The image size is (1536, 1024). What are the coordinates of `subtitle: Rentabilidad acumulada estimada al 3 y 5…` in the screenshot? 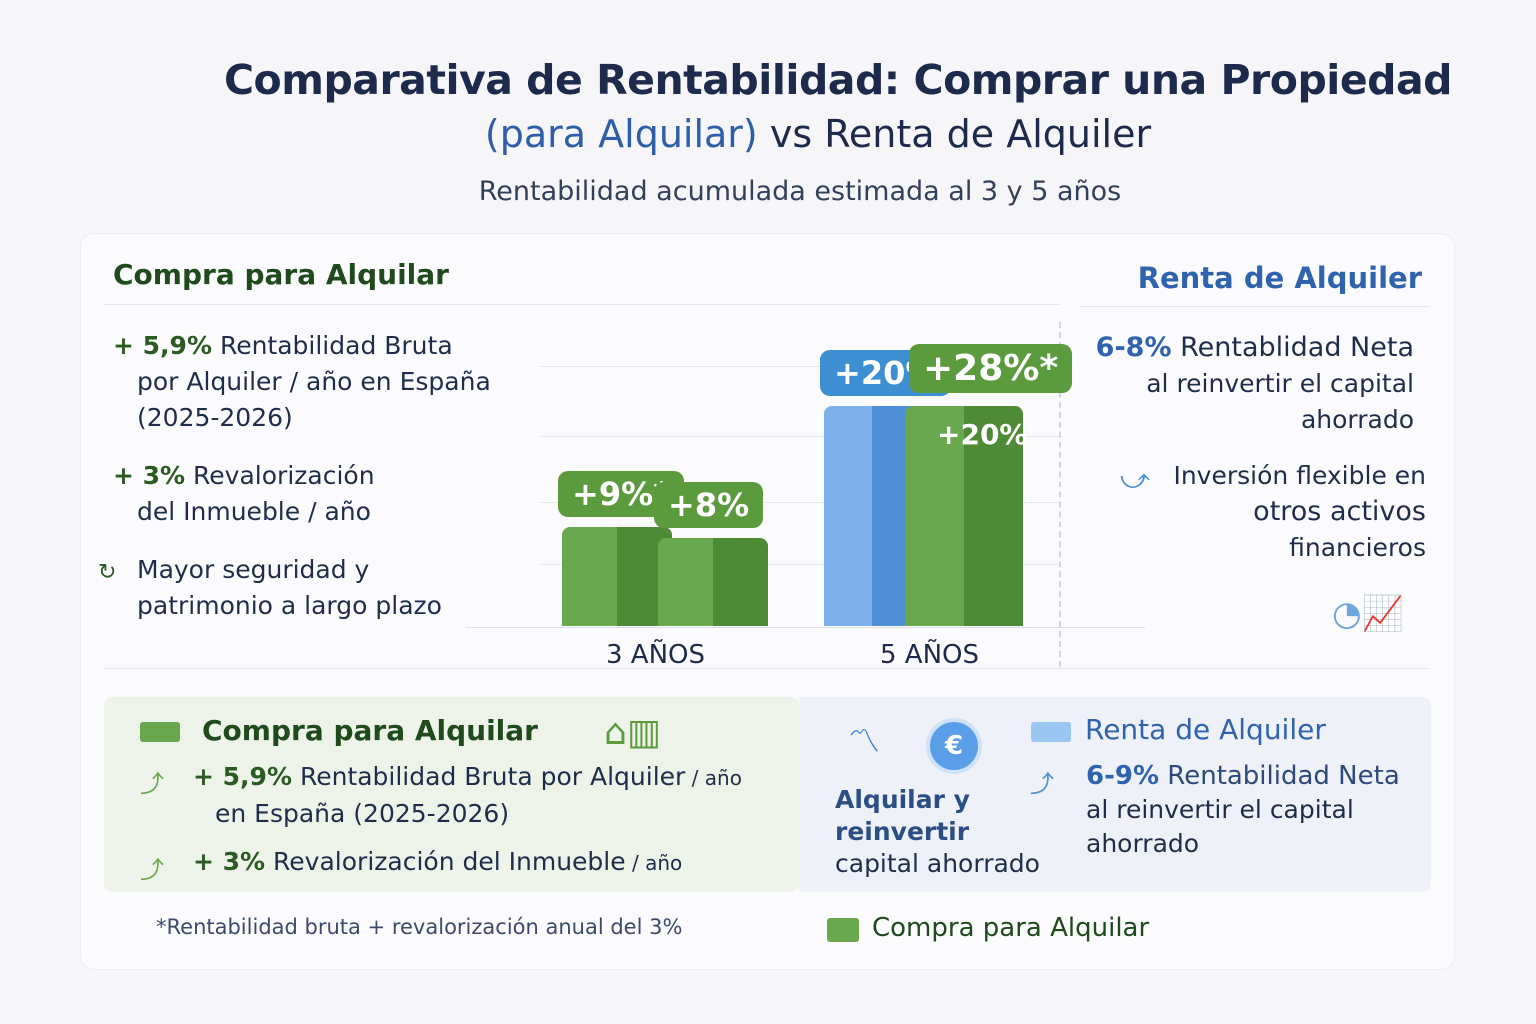 It's located at (800, 191).